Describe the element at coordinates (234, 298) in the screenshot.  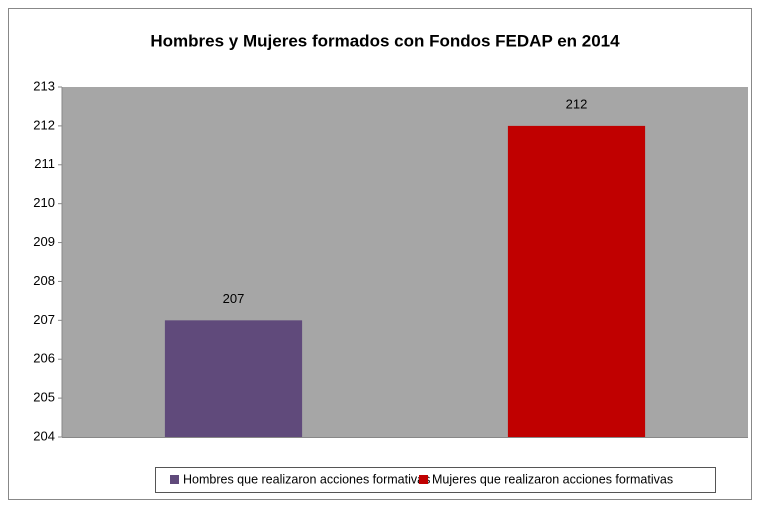
I see `data-label: 207` at that location.